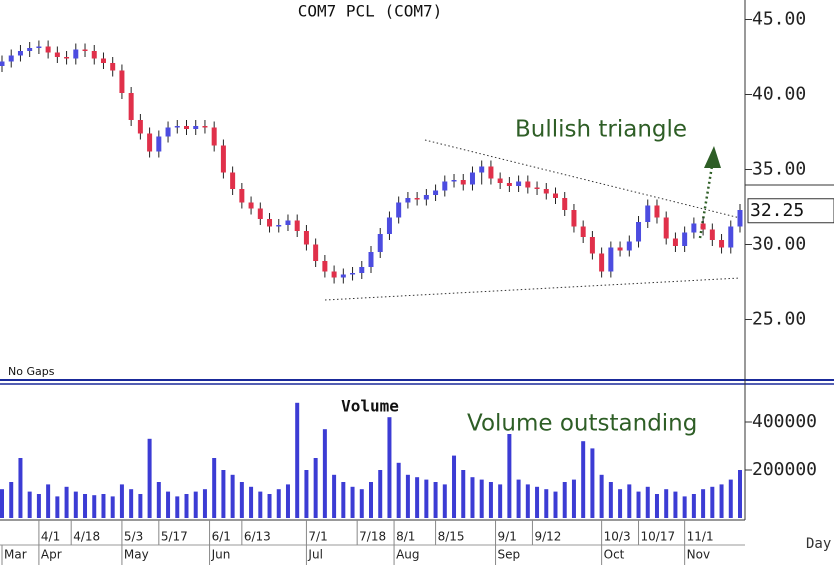  I want to click on x-tick-label: 9/12, so click(547, 537).